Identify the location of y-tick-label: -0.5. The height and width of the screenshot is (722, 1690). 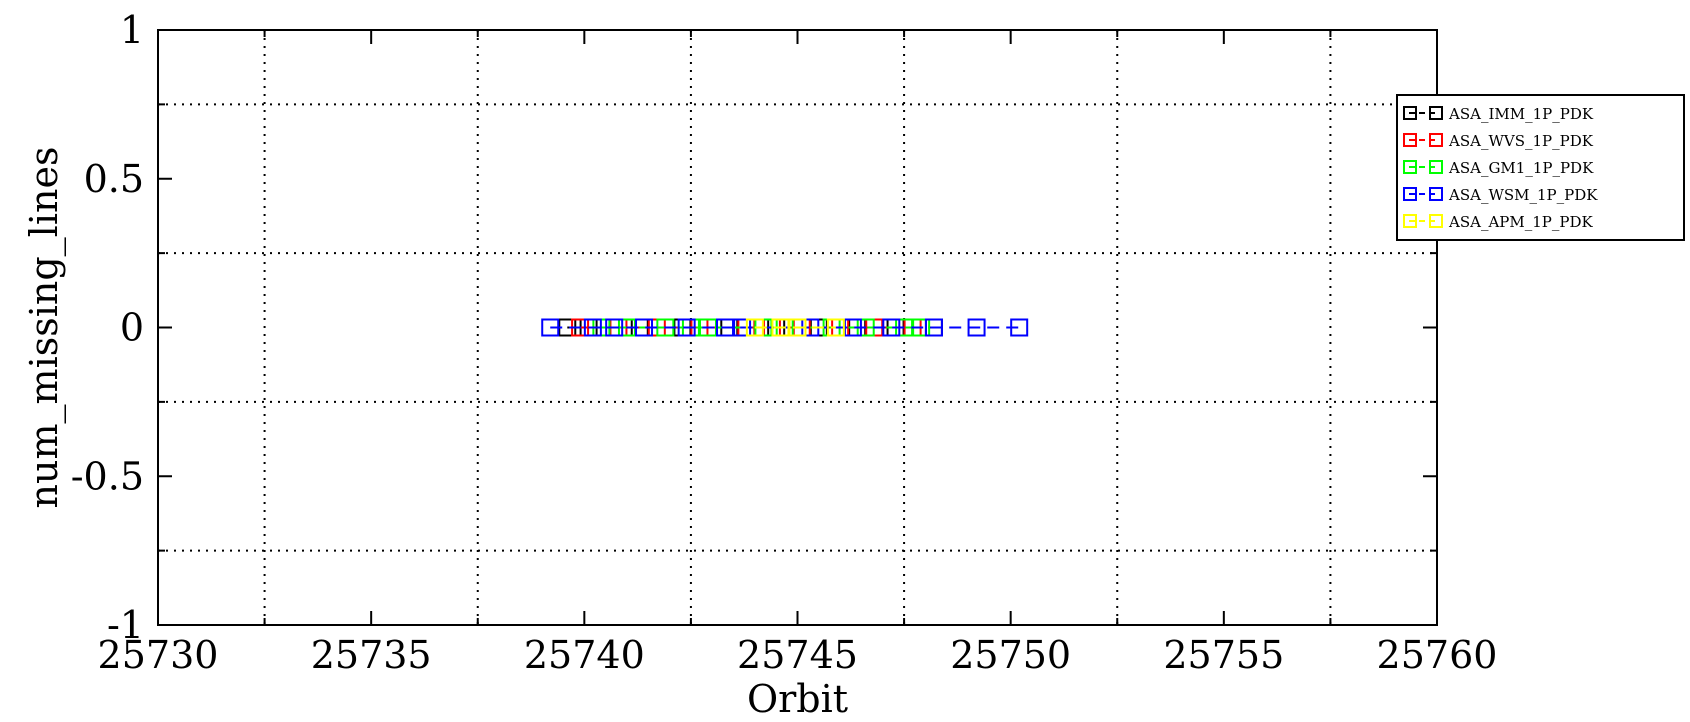
(107, 476).